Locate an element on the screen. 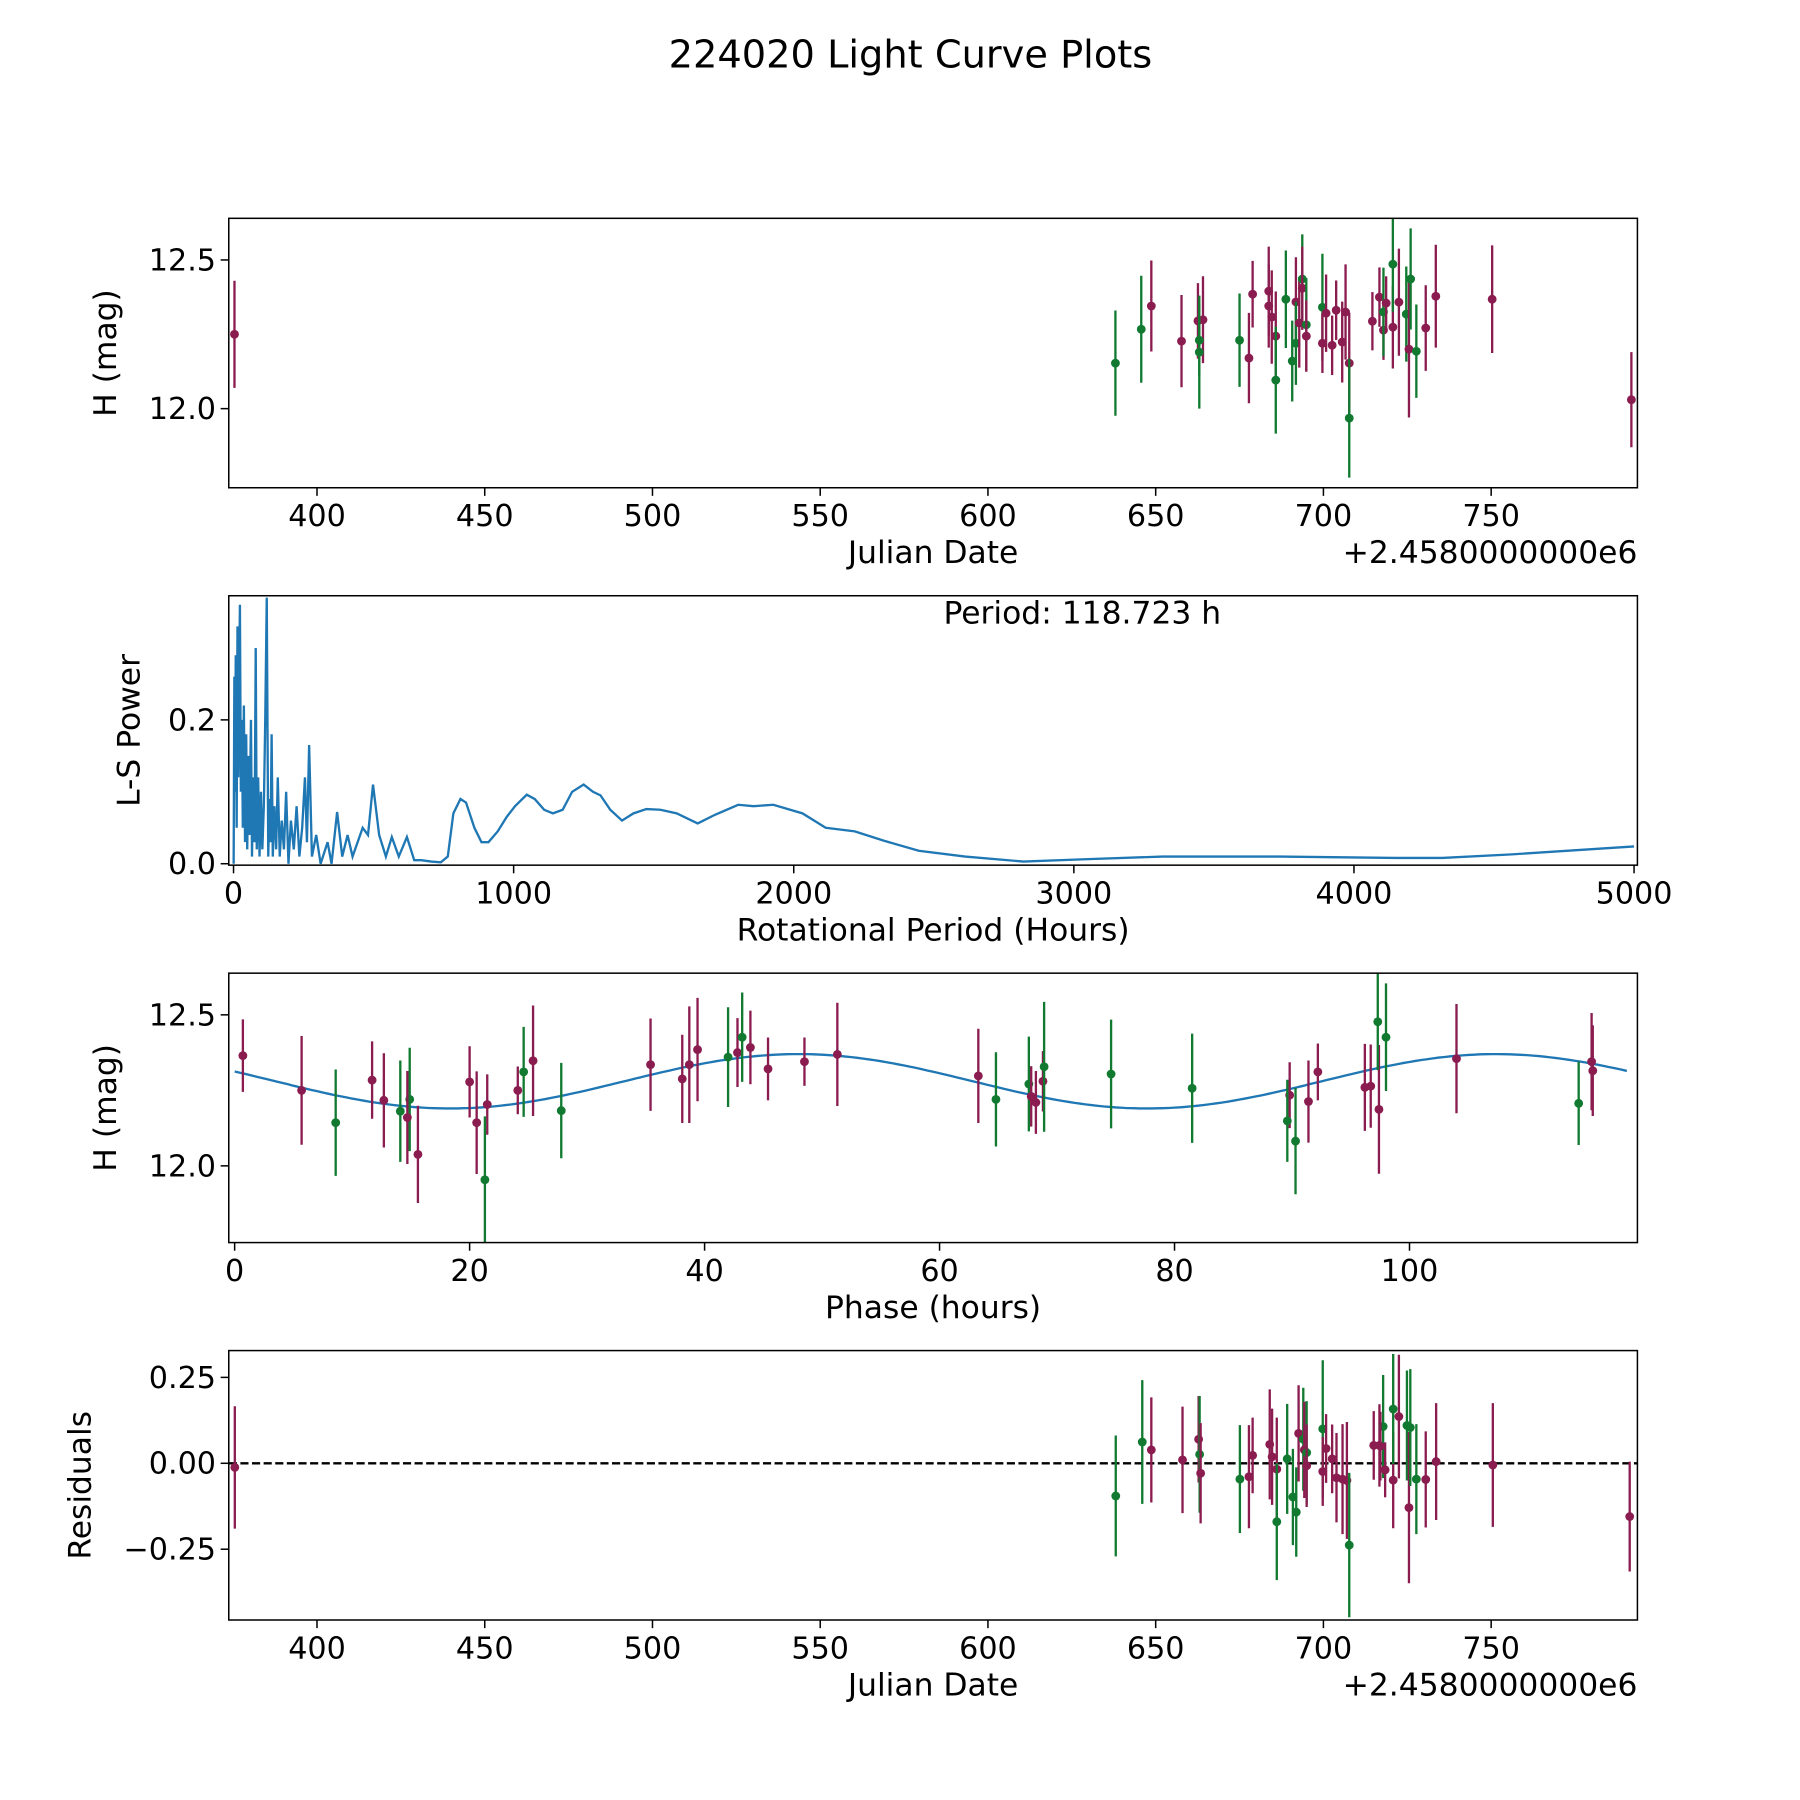 This screenshot has height=1800, width=1800. x-axis-label: Julian Date is located at coordinates (932, 553).